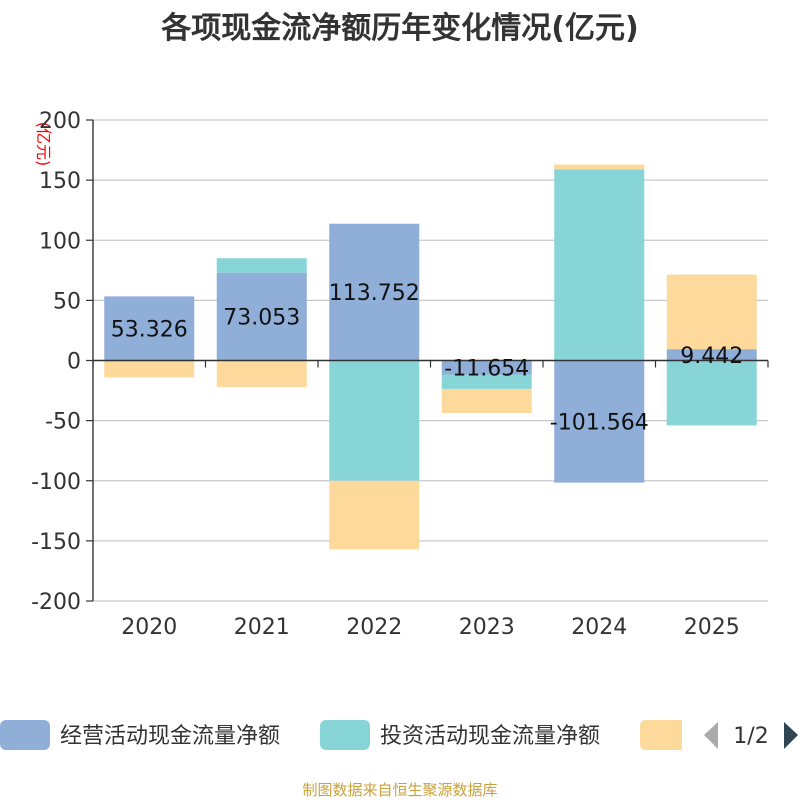 The height and width of the screenshot is (800, 800). What do you see at coordinates (60, 241) in the screenshot?
I see `y-tick-label: 100` at bounding box center [60, 241].